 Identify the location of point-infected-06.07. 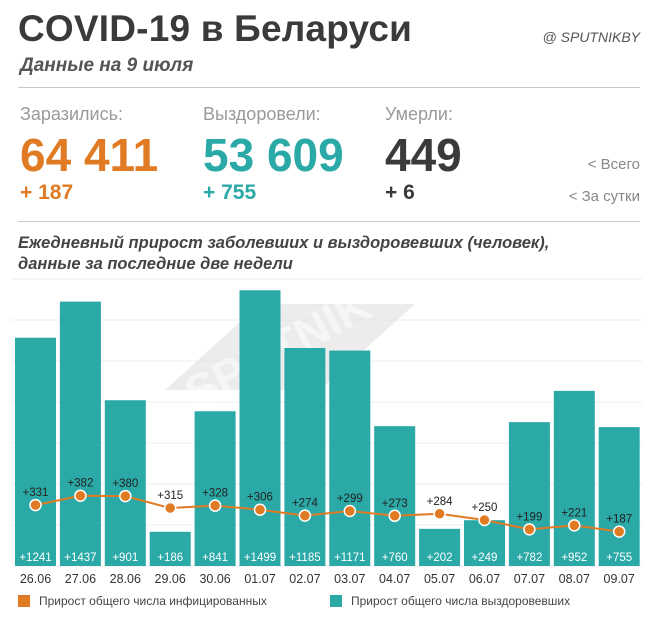
(484, 520).